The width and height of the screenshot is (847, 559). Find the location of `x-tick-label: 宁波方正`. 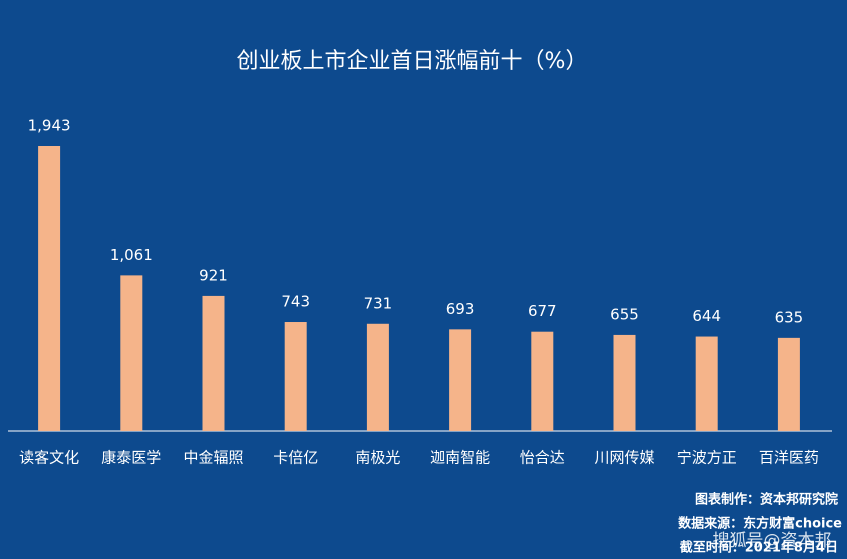

x-tick-label: 宁波方正 is located at coordinates (707, 458).